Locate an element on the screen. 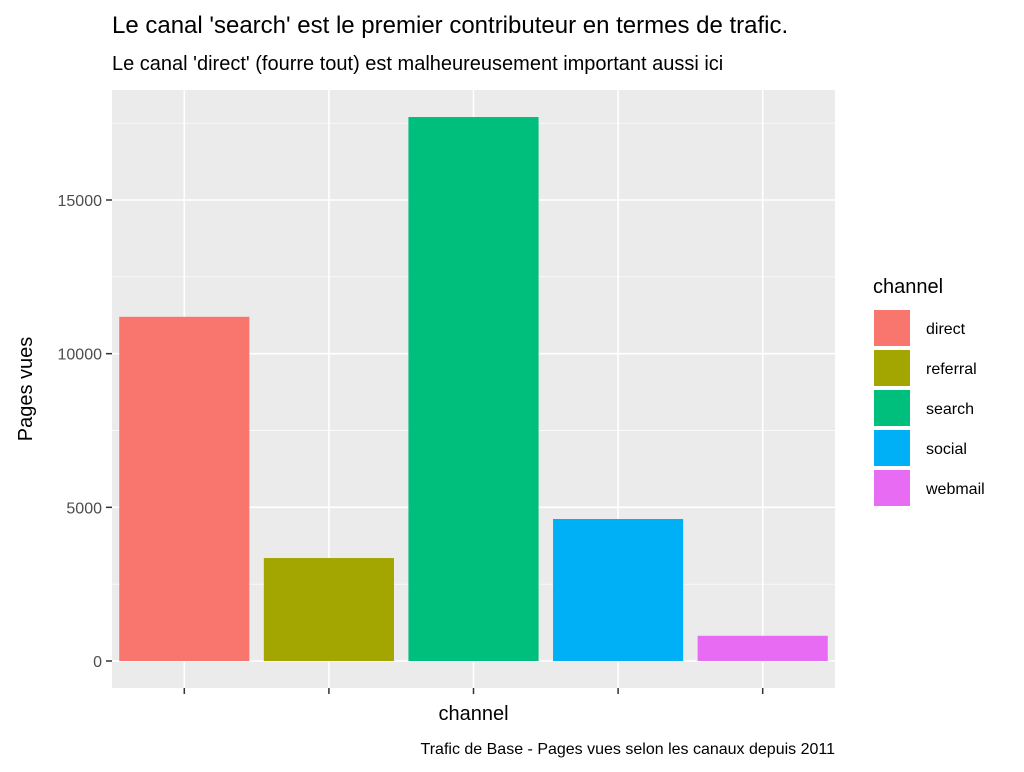  bar-direct is located at coordinates (184, 488).